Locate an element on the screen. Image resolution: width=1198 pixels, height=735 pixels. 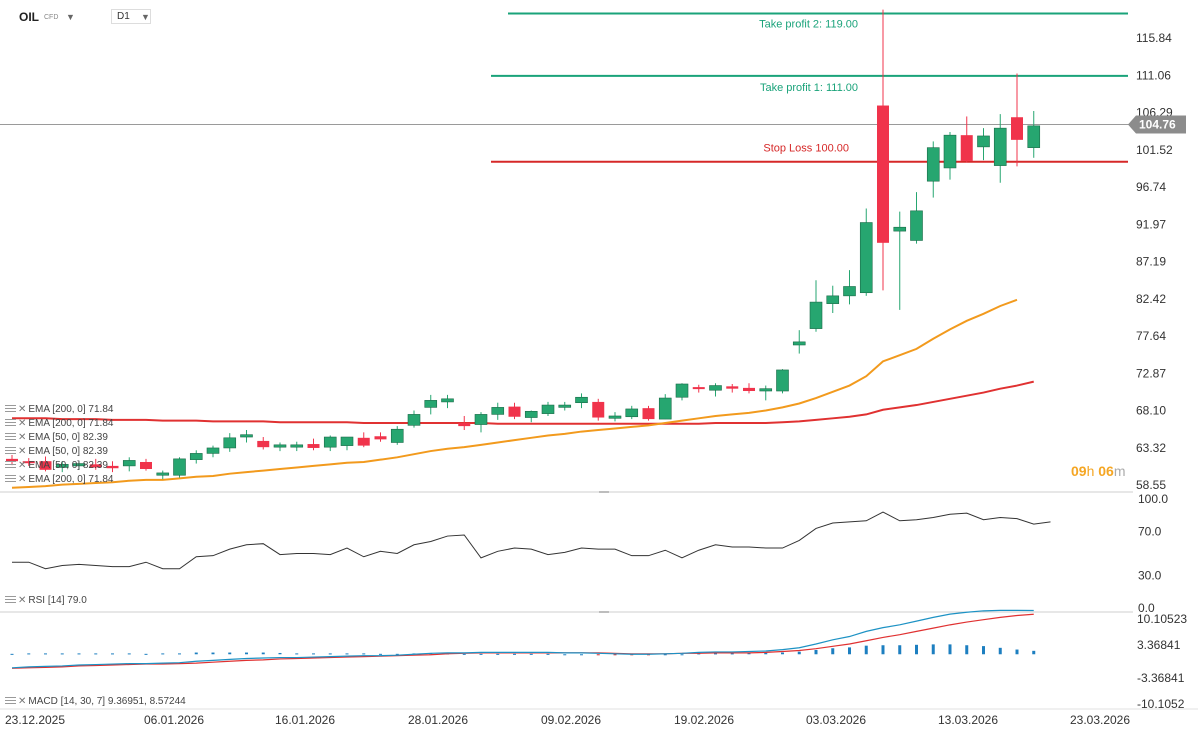
price-tick-label: 77.64 is located at coordinates (1151, 336).